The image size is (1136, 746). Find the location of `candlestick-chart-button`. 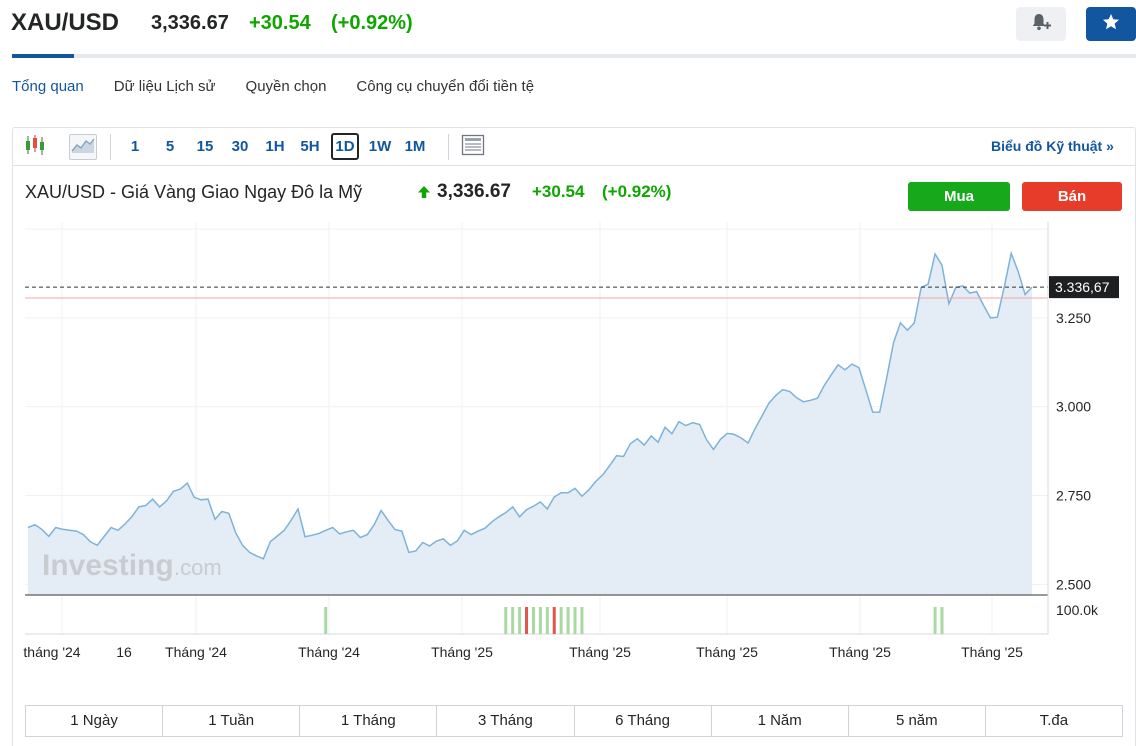

candlestick-chart-button is located at coordinates (35, 147).